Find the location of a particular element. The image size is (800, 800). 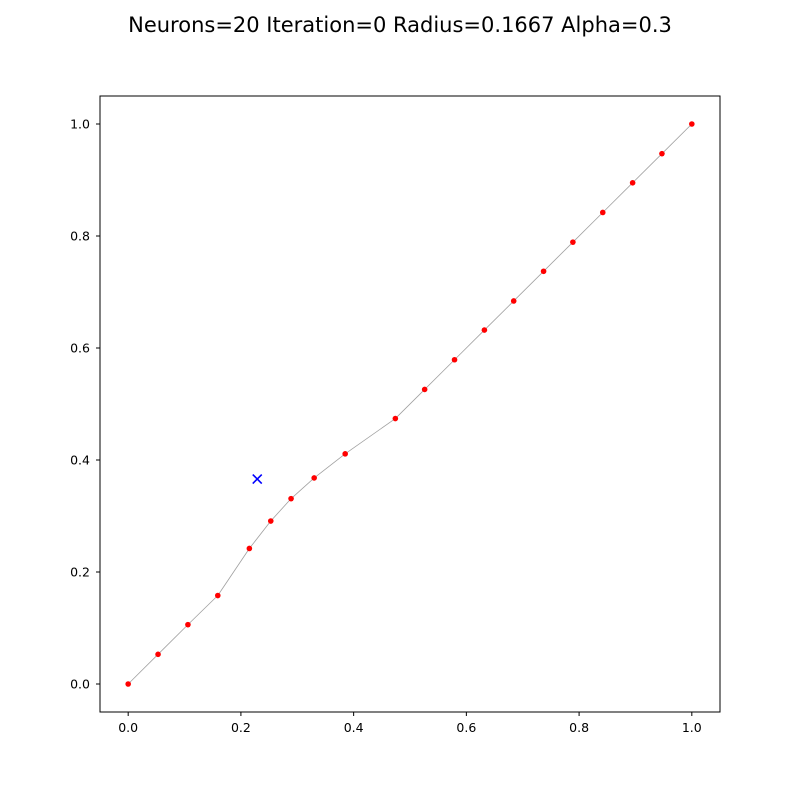

x-tick-label: 0.2 is located at coordinates (241, 727).